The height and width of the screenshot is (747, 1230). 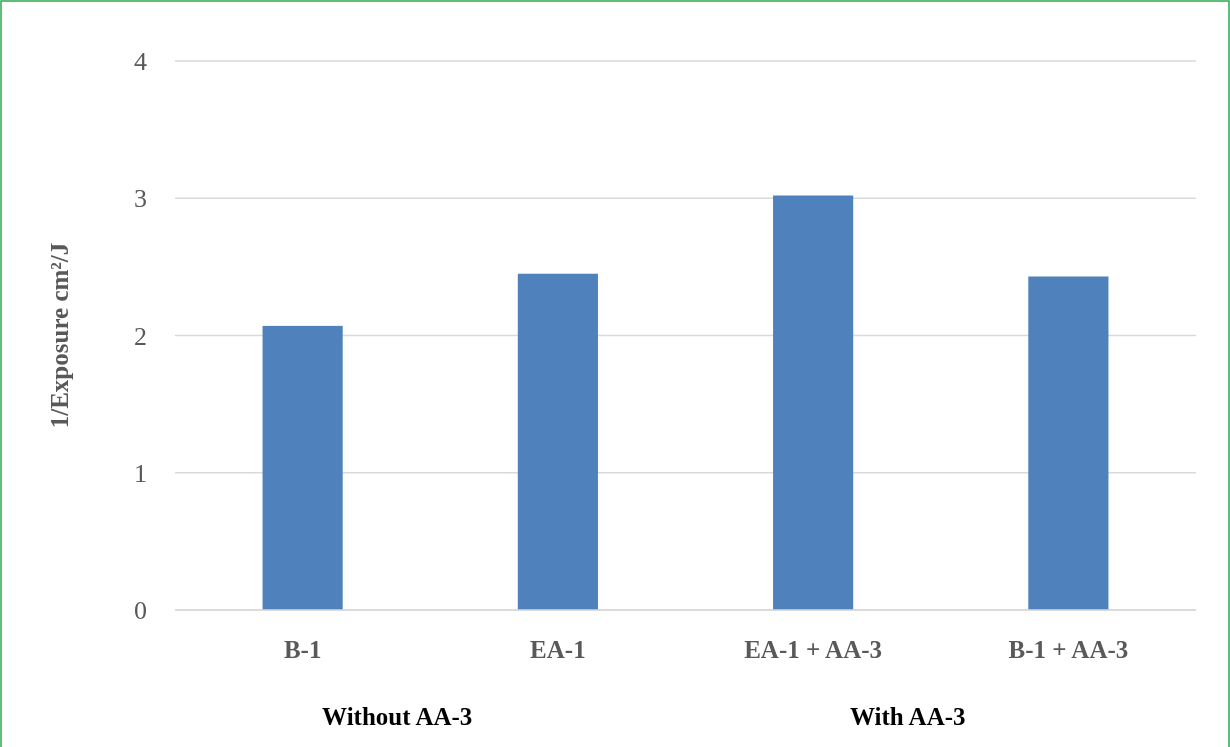 What do you see at coordinates (140, 611) in the screenshot?
I see `y-tick-label: 0` at bounding box center [140, 611].